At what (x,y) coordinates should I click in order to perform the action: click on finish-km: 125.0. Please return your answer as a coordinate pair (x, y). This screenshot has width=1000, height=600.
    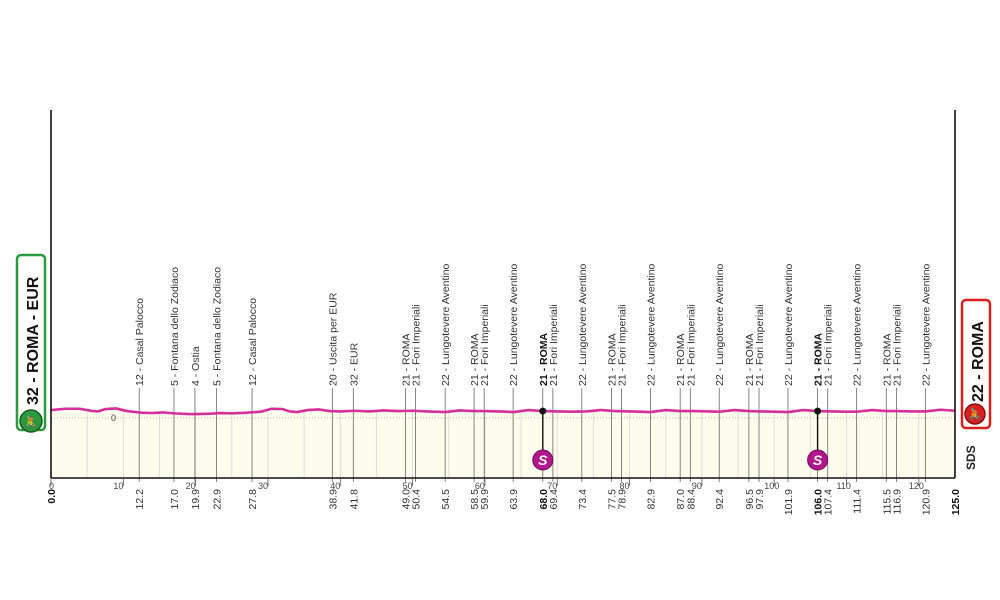
    Looking at the image, I should click on (956, 502).